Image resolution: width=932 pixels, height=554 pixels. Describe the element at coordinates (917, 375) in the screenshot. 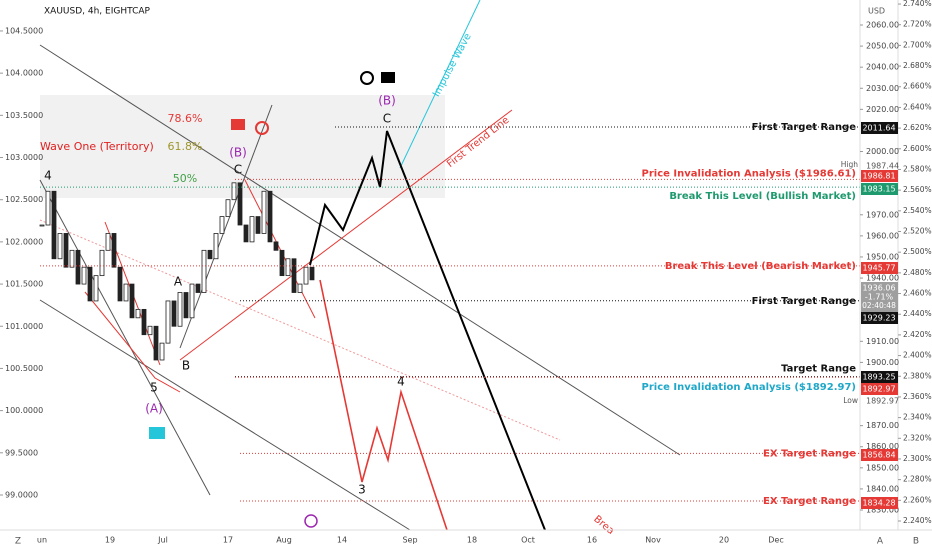

I see `y3-tick-label: 2.380%` at that location.